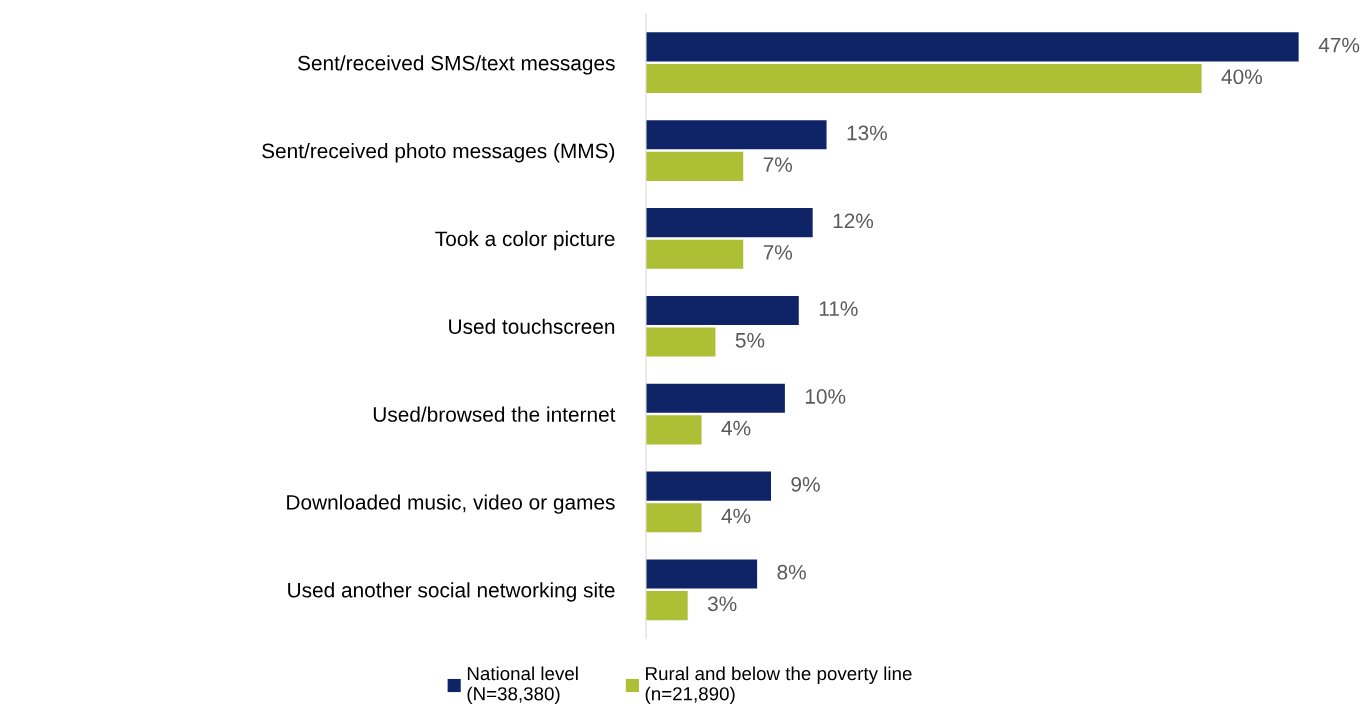  Describe the element at coordinates (778, 685) in the screenshot. I see `legend-label: Rural and below the poverty line (n=21,890)` at that location.